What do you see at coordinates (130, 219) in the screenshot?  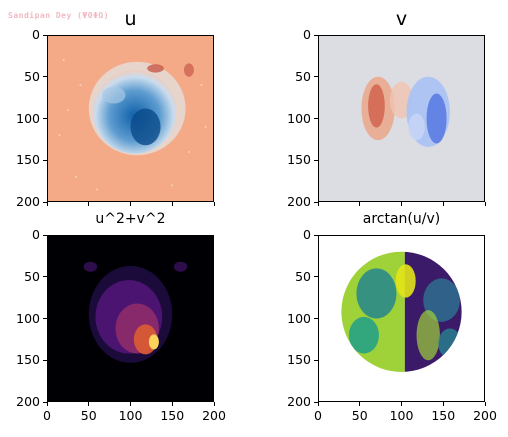 I see `chart-title: u^2+v^2` at bounding box center [130, 219].